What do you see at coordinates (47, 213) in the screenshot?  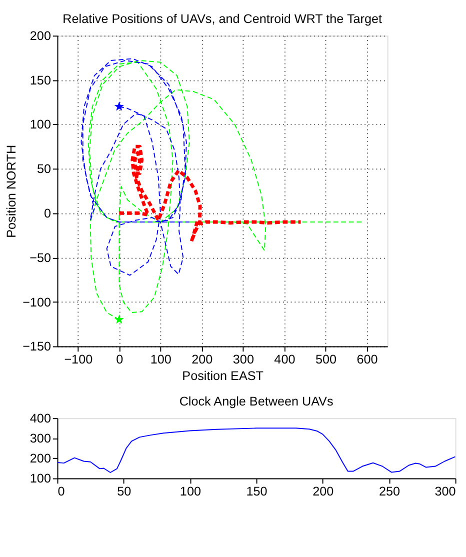 I see `y-tick-label: 0` at bounding box center [47, 213].